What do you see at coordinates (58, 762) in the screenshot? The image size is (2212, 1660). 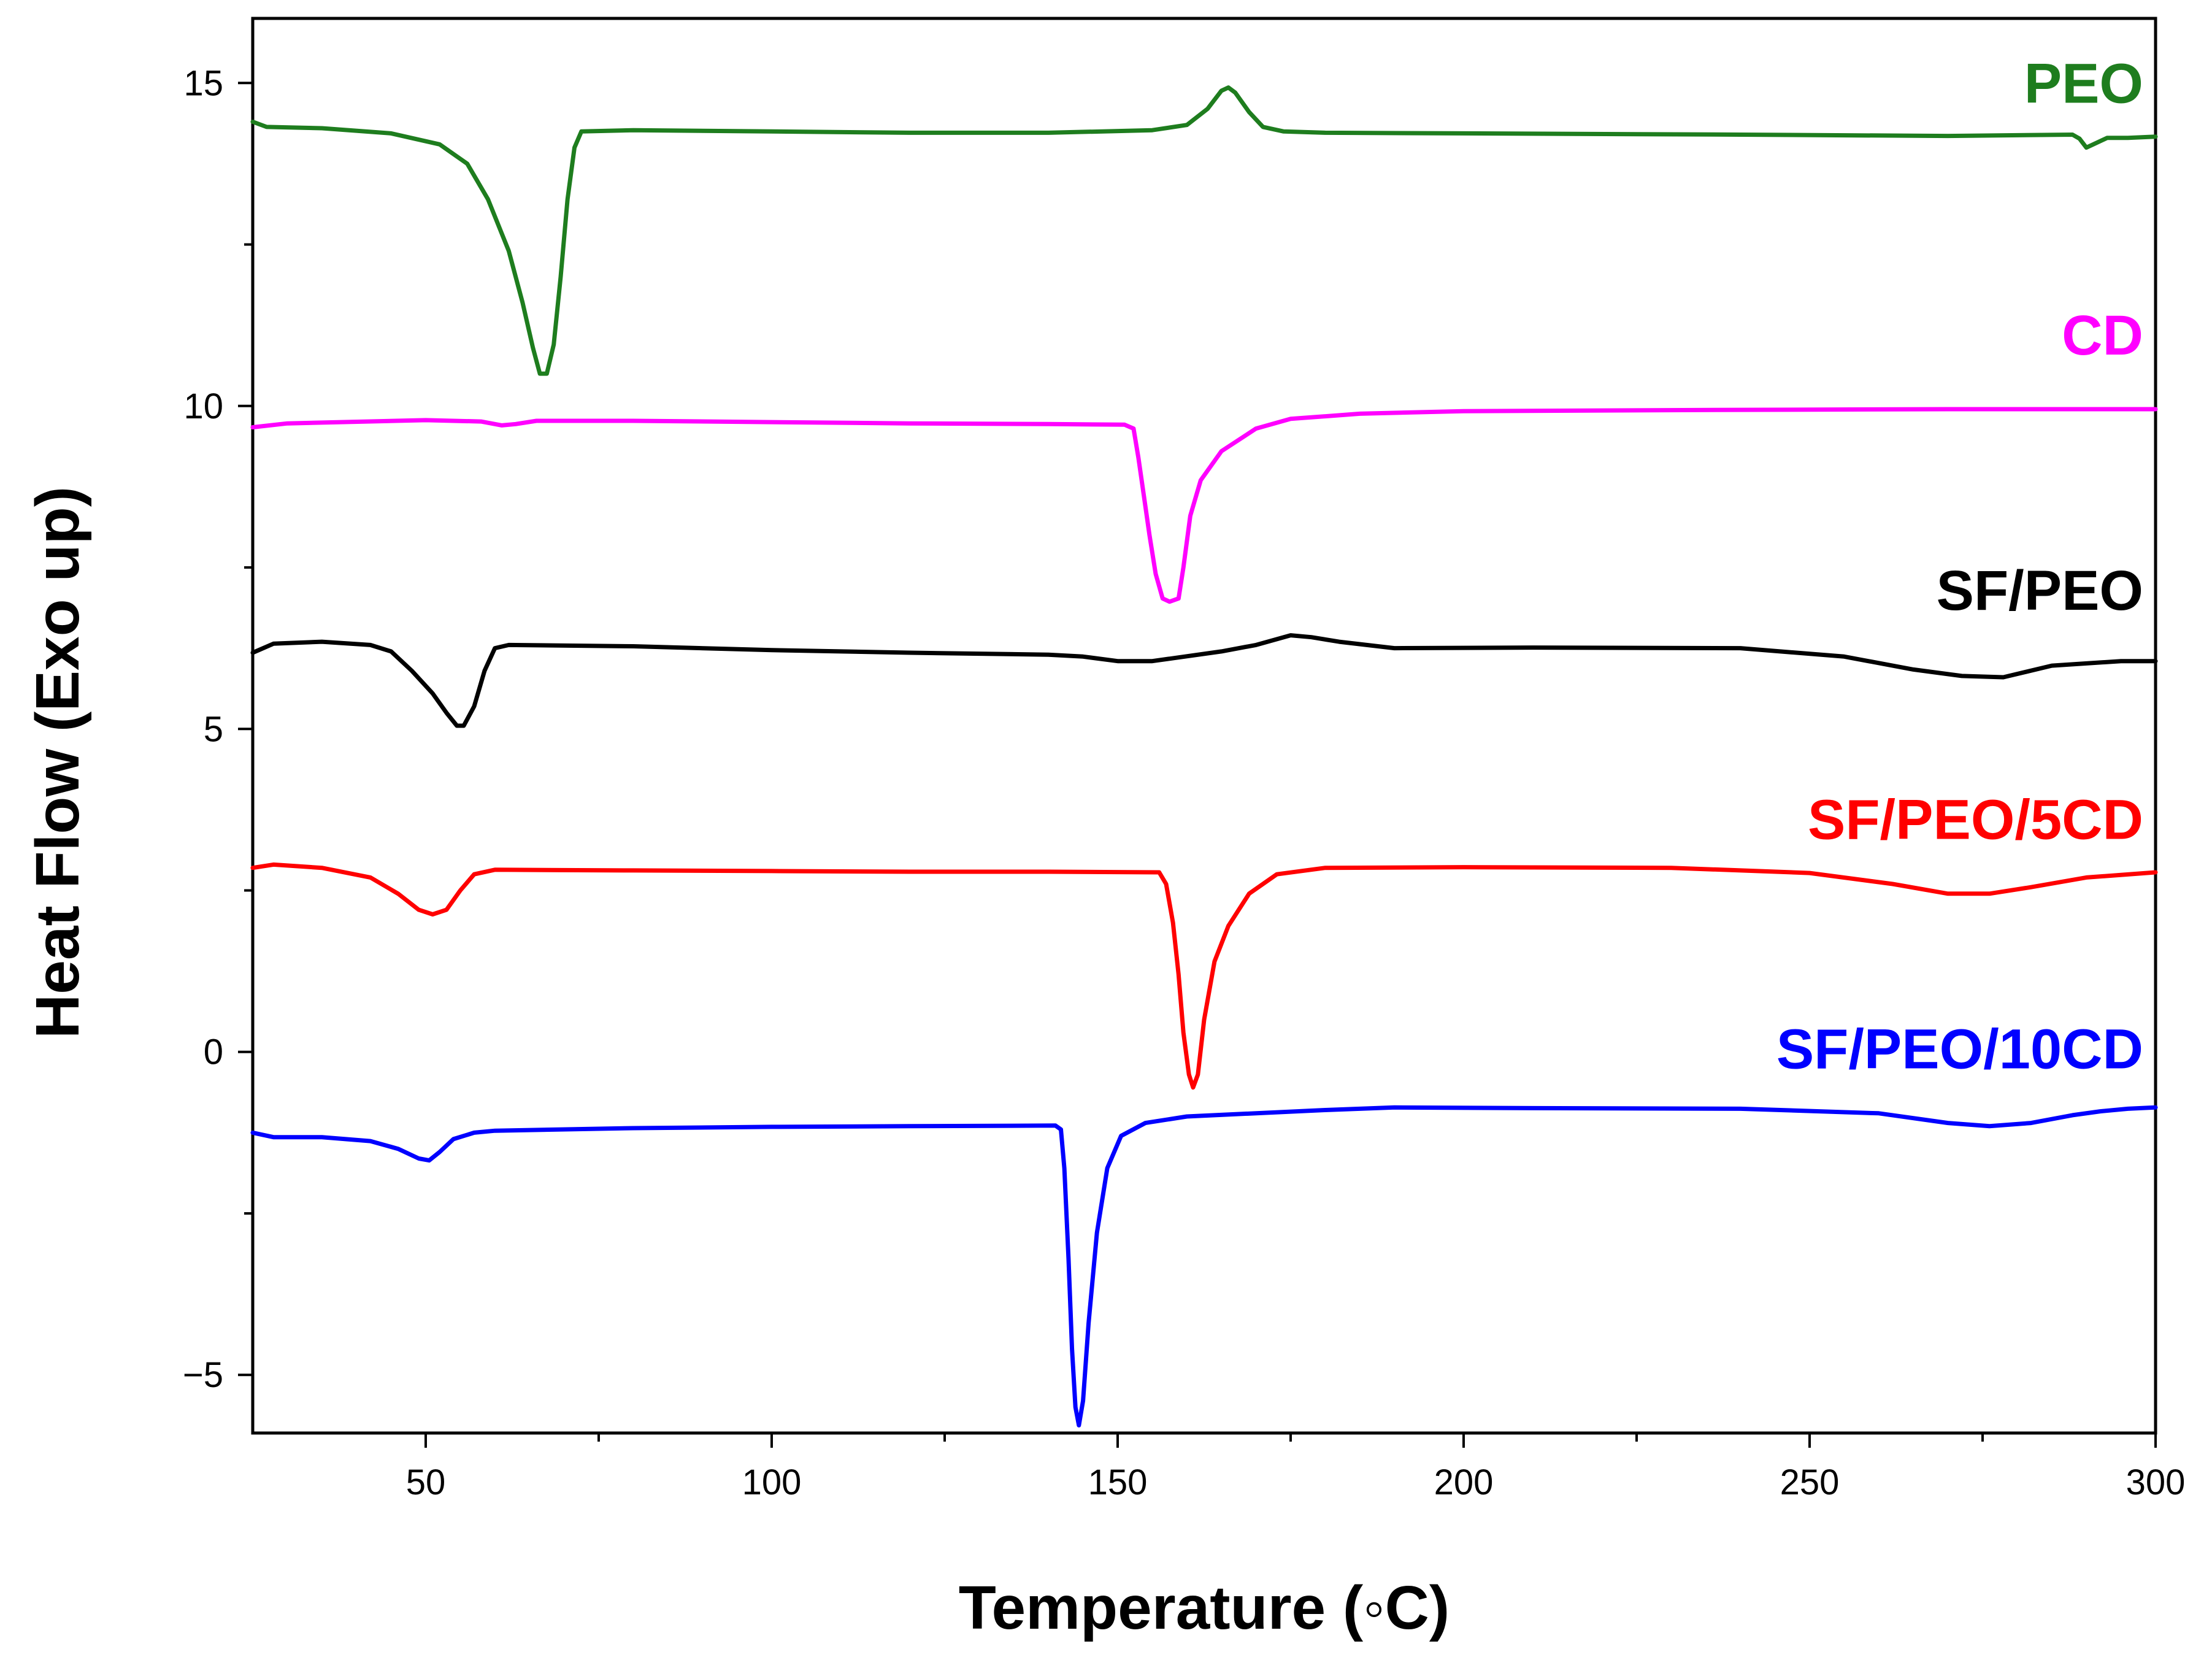 I see `y-axis-title: Heat Flow (Exo up)` at bounding box center [58, 762].